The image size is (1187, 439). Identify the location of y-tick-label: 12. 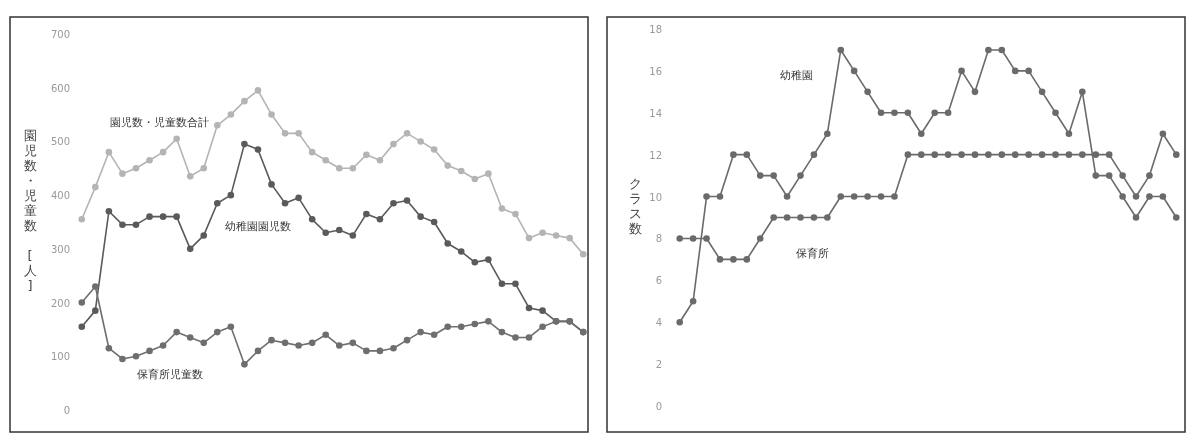
(655, 155).